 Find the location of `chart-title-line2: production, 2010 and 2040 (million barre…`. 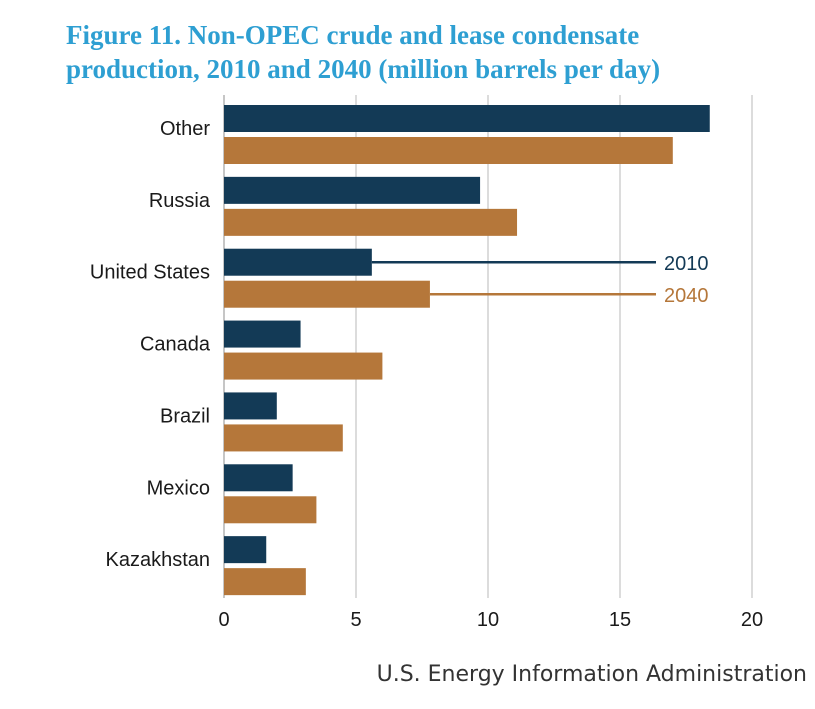

chart-title-line2: production, 2010 and 2040 (million barre… is located at coordinates (363, 69).